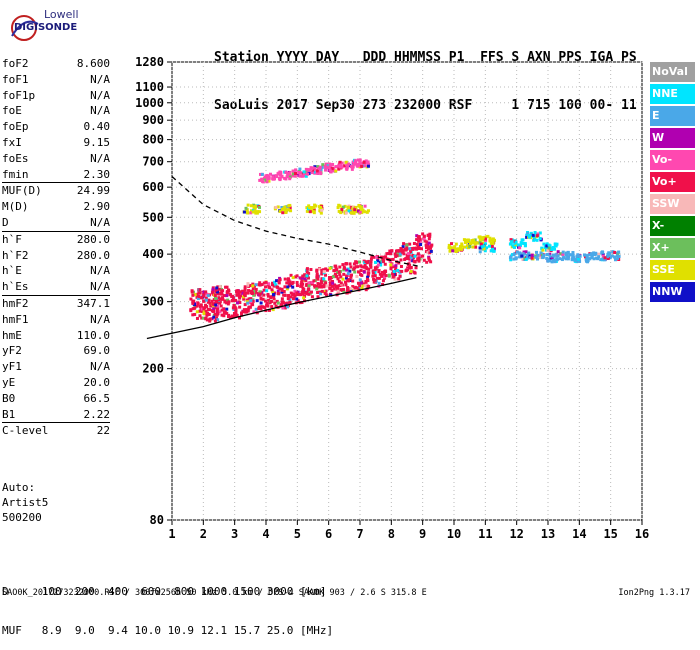 This screenshot has width=700, height=650. What do you see at coordinates (56, 143) in the screenshot?
I see `param-row: fxI 9.15` at bounding box center [56, 143].